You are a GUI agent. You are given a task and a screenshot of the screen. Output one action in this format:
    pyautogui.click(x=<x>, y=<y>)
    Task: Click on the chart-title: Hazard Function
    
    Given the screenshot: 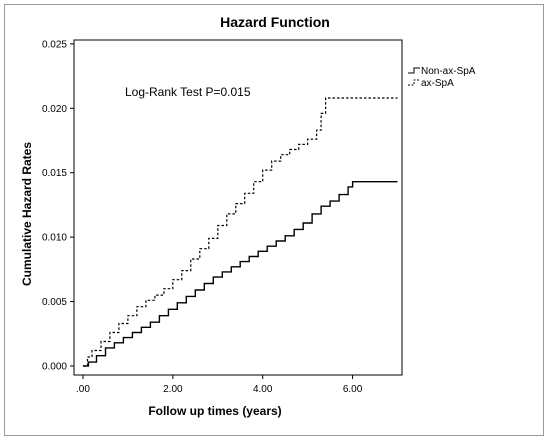 What is the action you would take?
    pyautogui.click(x=275, y=22)
    